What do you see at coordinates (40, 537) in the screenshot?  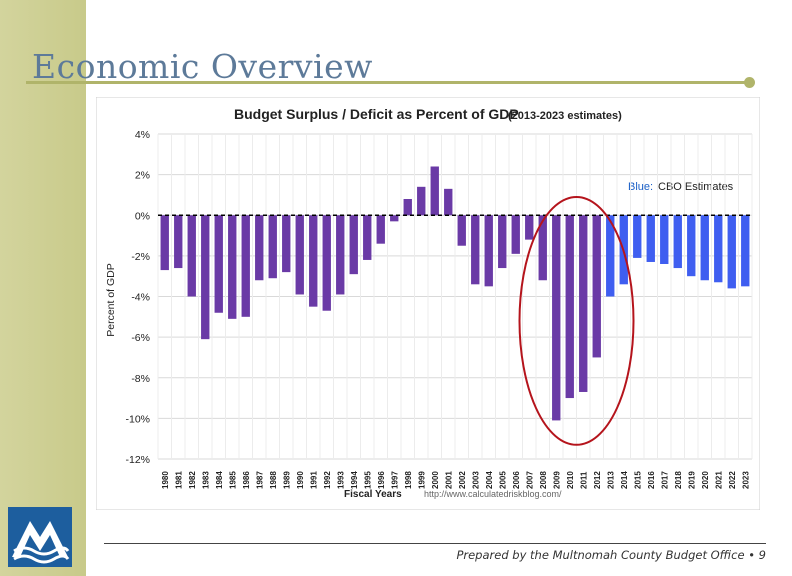 I see `county-logo-icon` at bounding box center [40, 537].